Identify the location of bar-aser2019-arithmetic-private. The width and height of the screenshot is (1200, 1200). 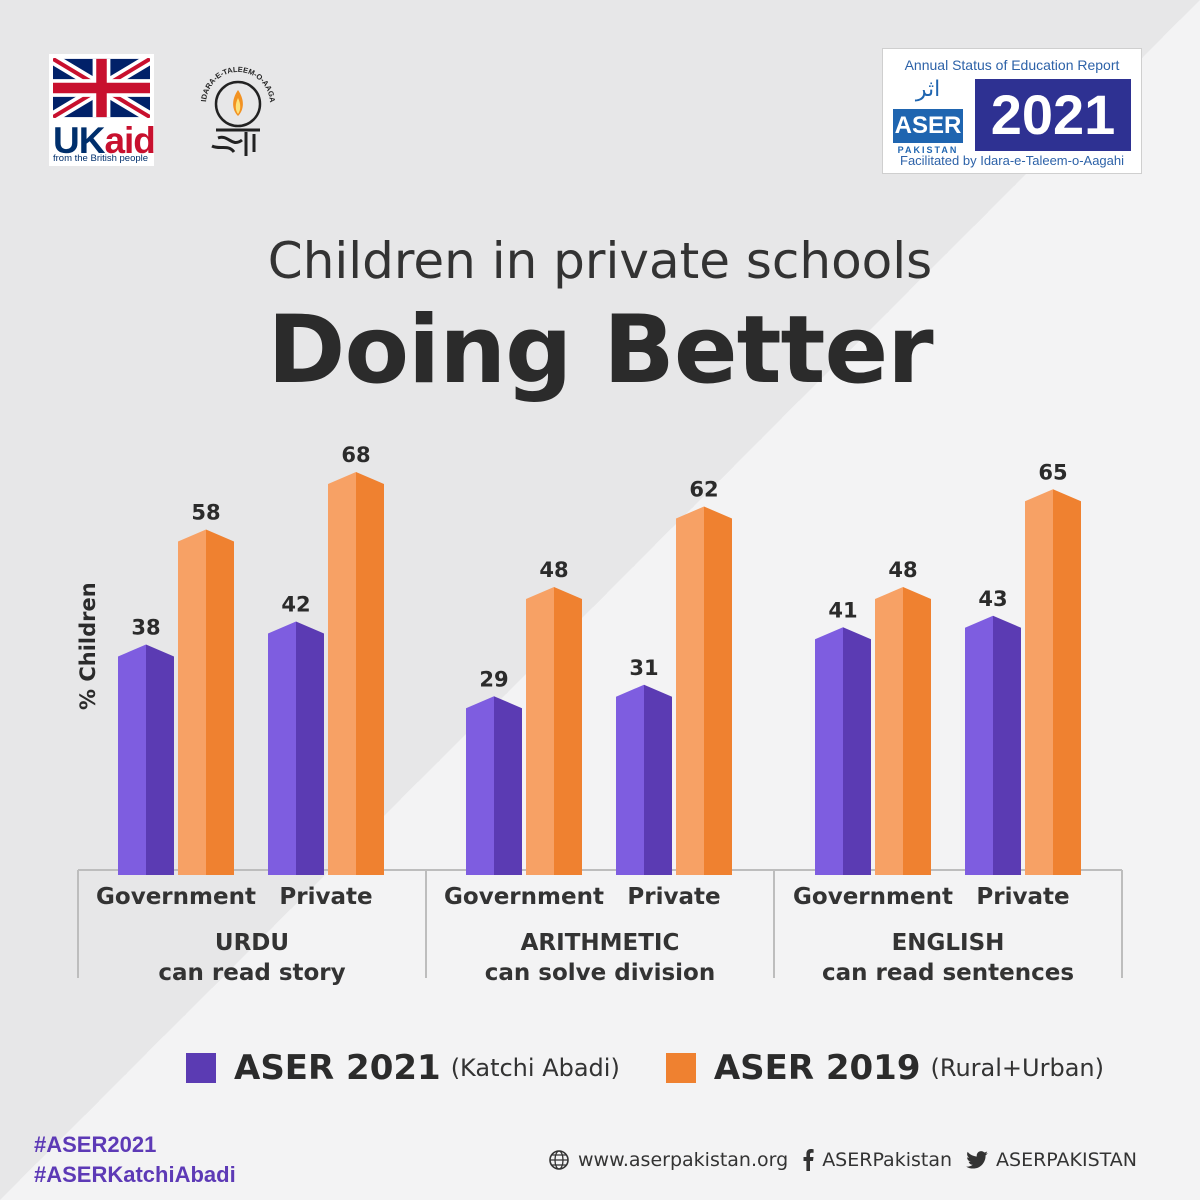
(690, 690).